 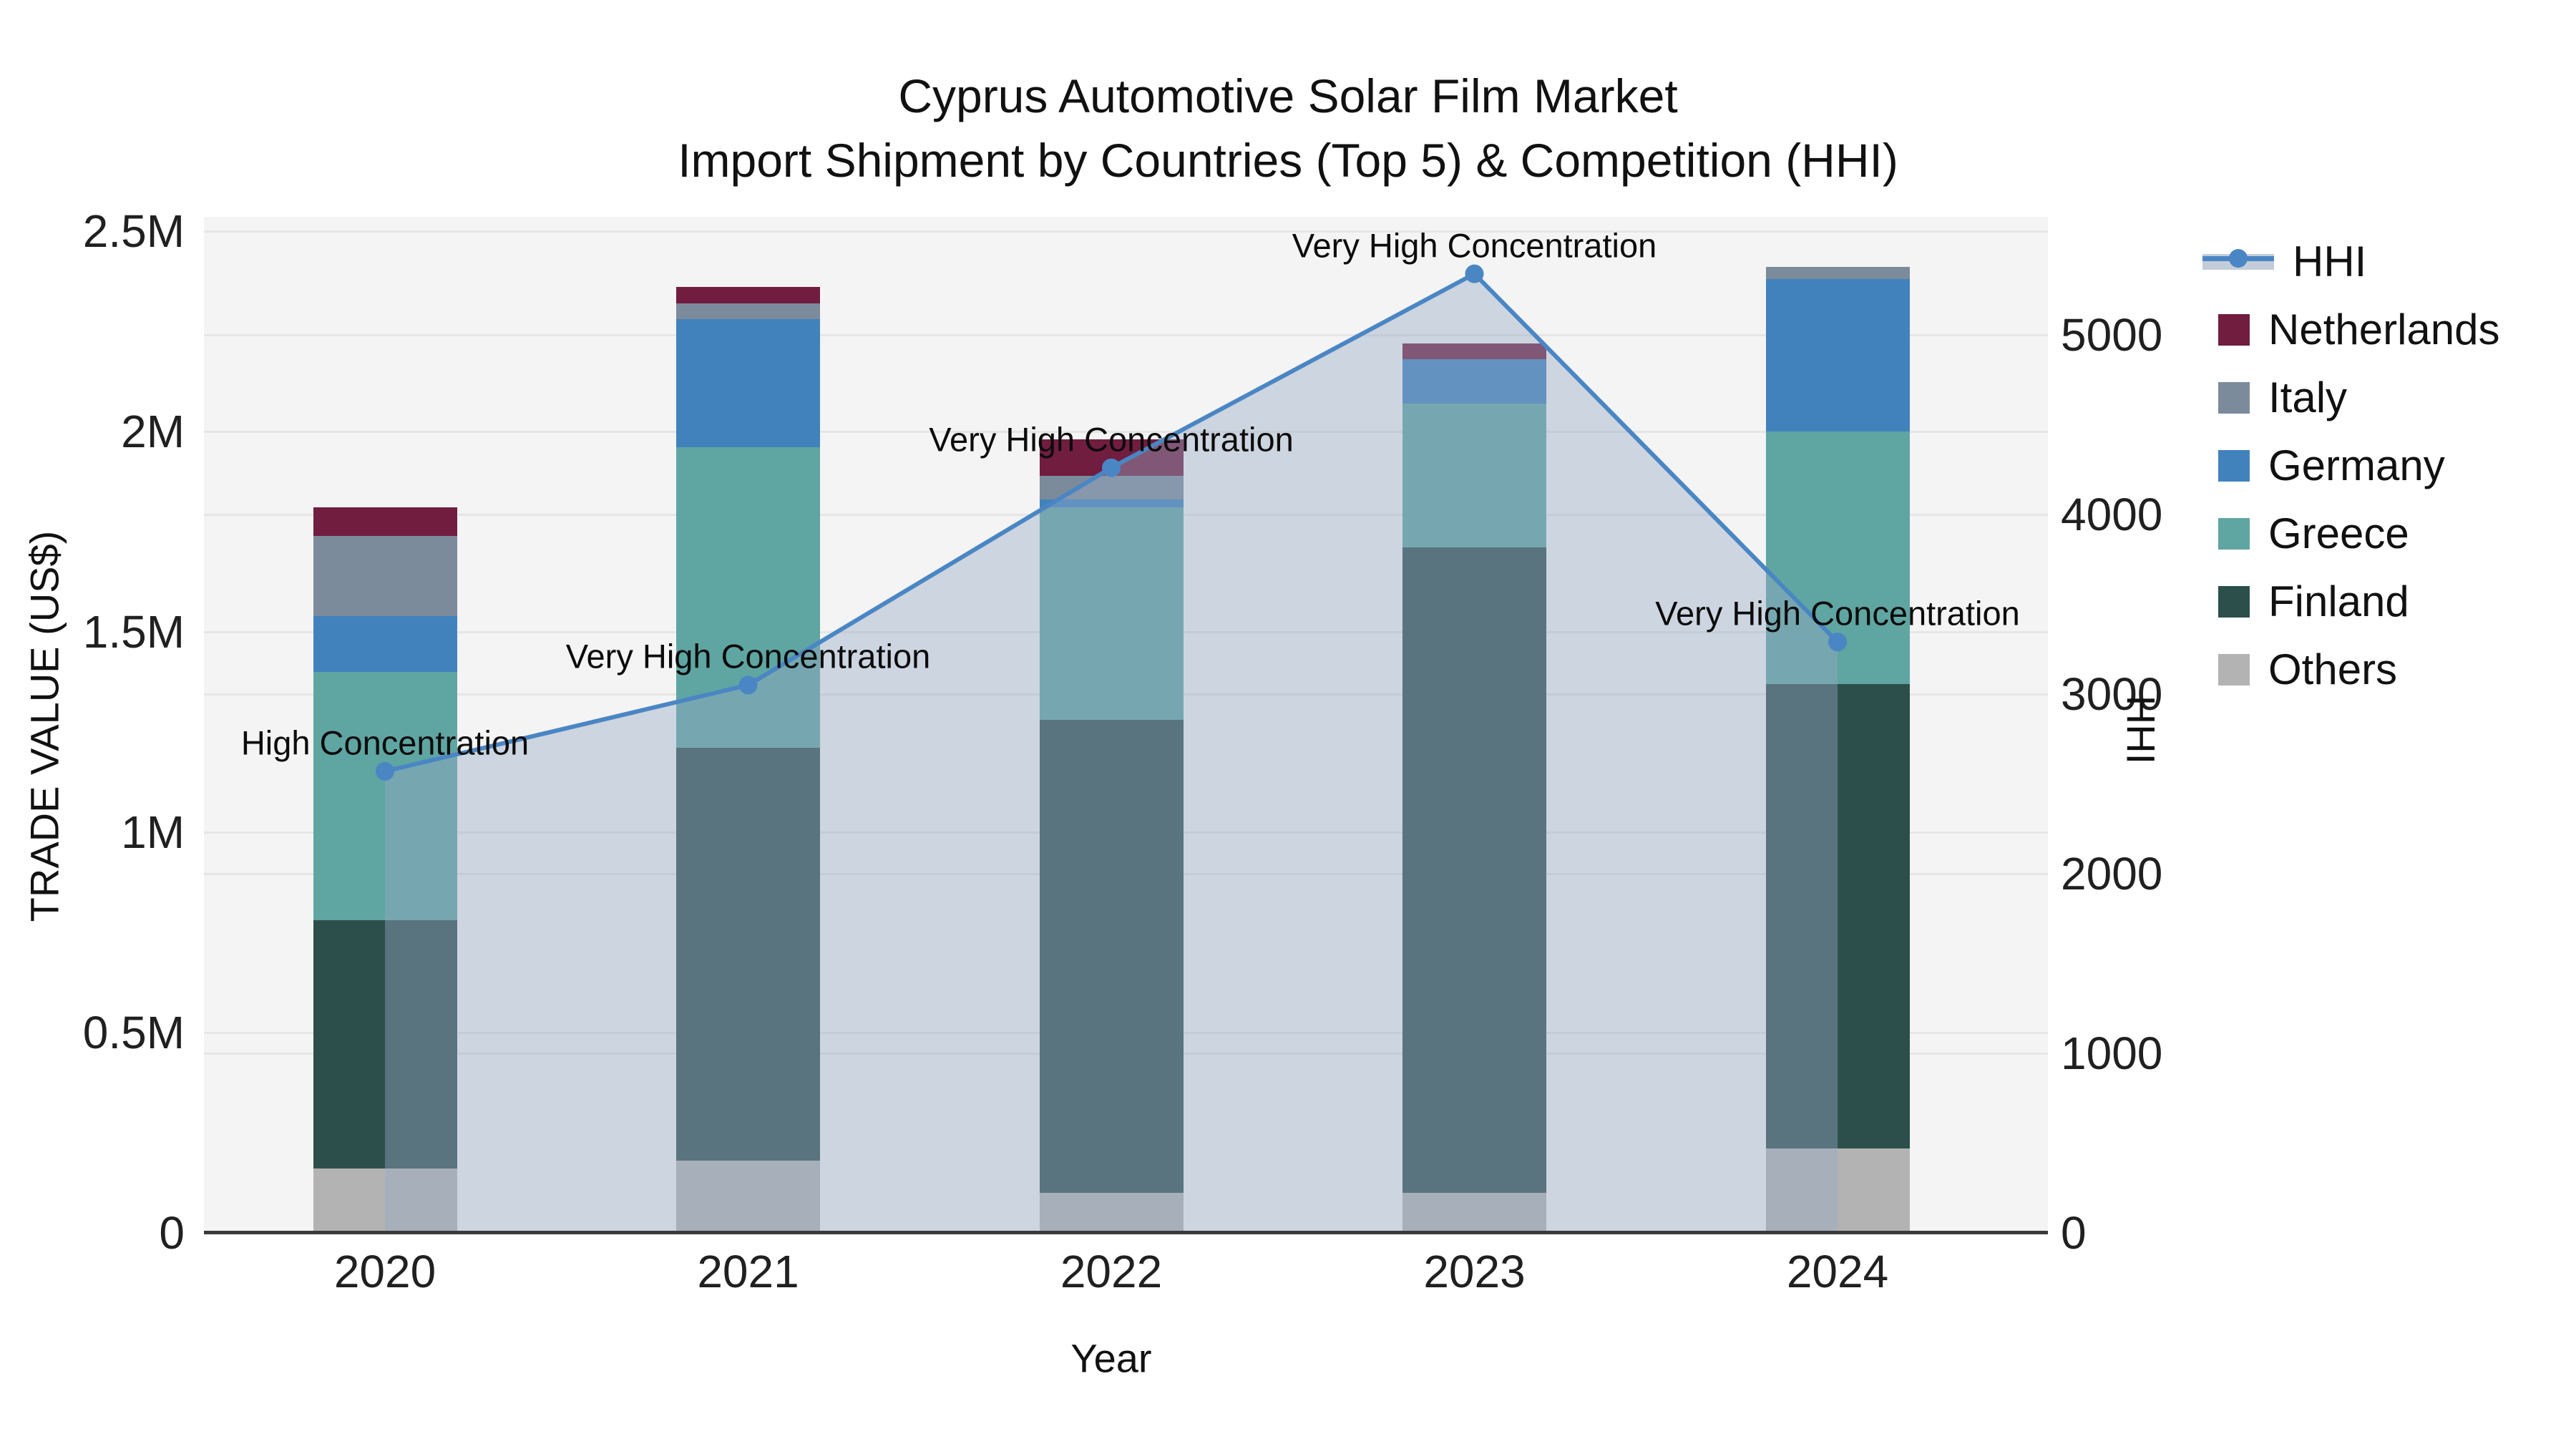 What do you see at coordinates (1111, 439) in the screenshot?
I see `hhi-annotation-2022: Very High Concentration` at bounding box center [1111, 439].